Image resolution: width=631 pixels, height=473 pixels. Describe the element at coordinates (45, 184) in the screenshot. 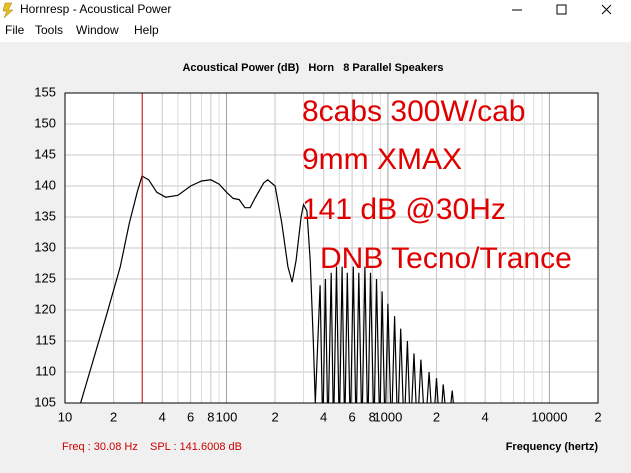

I see `y-tick-label: 140` at that location.